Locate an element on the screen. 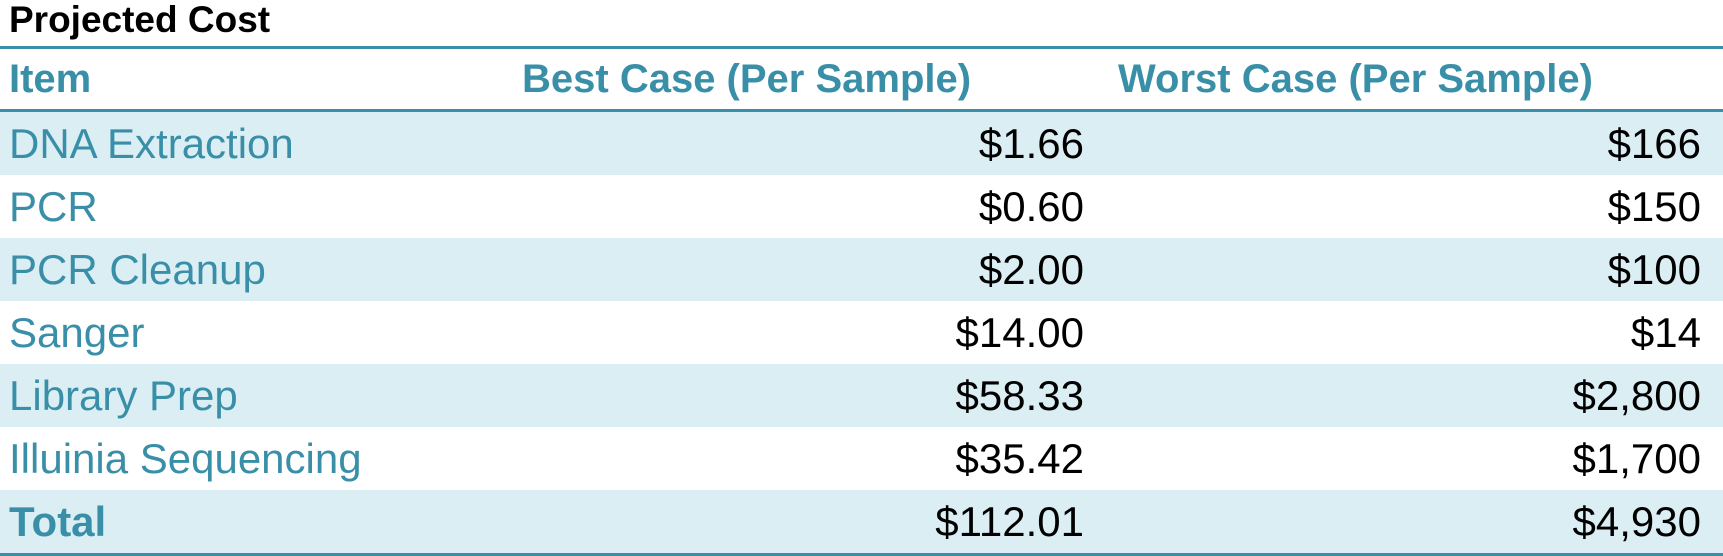 The image size is (1723, 556). column-header-best-case: Best Case (Per Sample) is located at coordinates (747, 78).